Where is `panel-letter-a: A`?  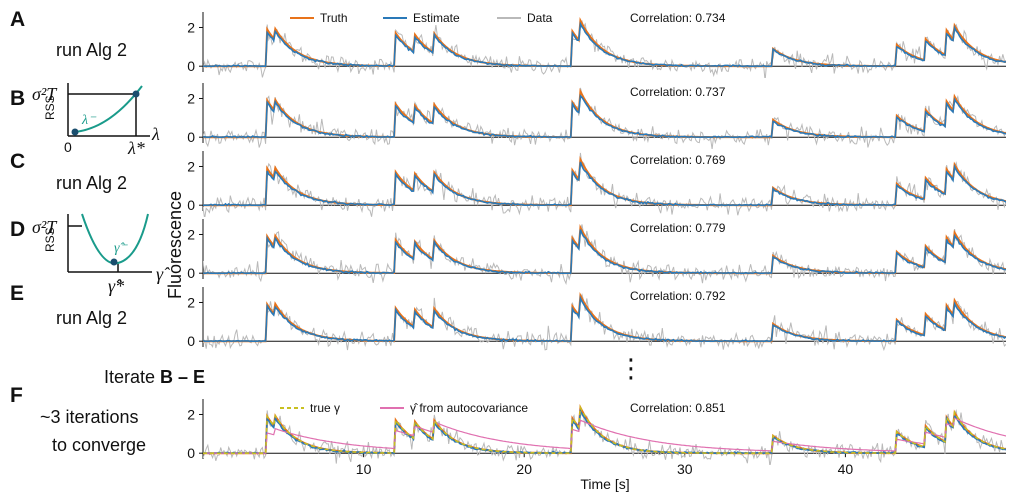
panel-letter-a: A is located at coordinates (17, 19).